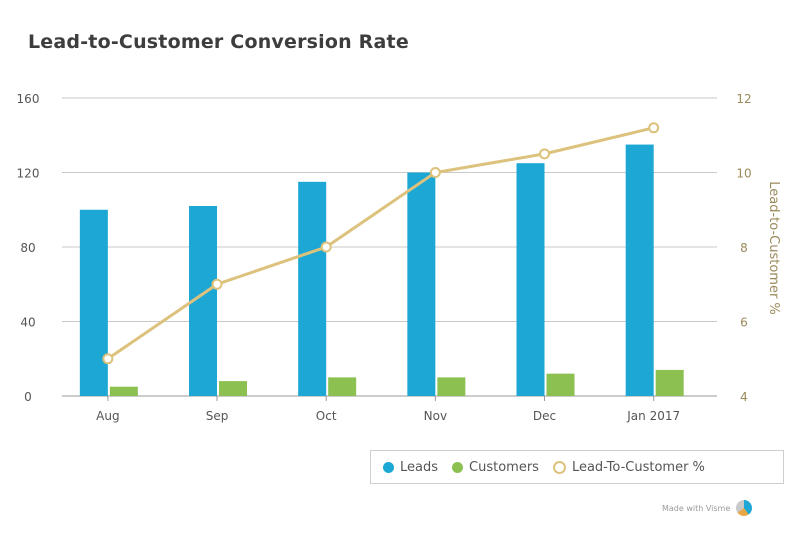 Image resolution: width=800 pixels, height=533 pixels. What do you see at coordinates (743, 99) in the screenshot?
I see `right-tick-label: 12` at bounding box center [743, 99].